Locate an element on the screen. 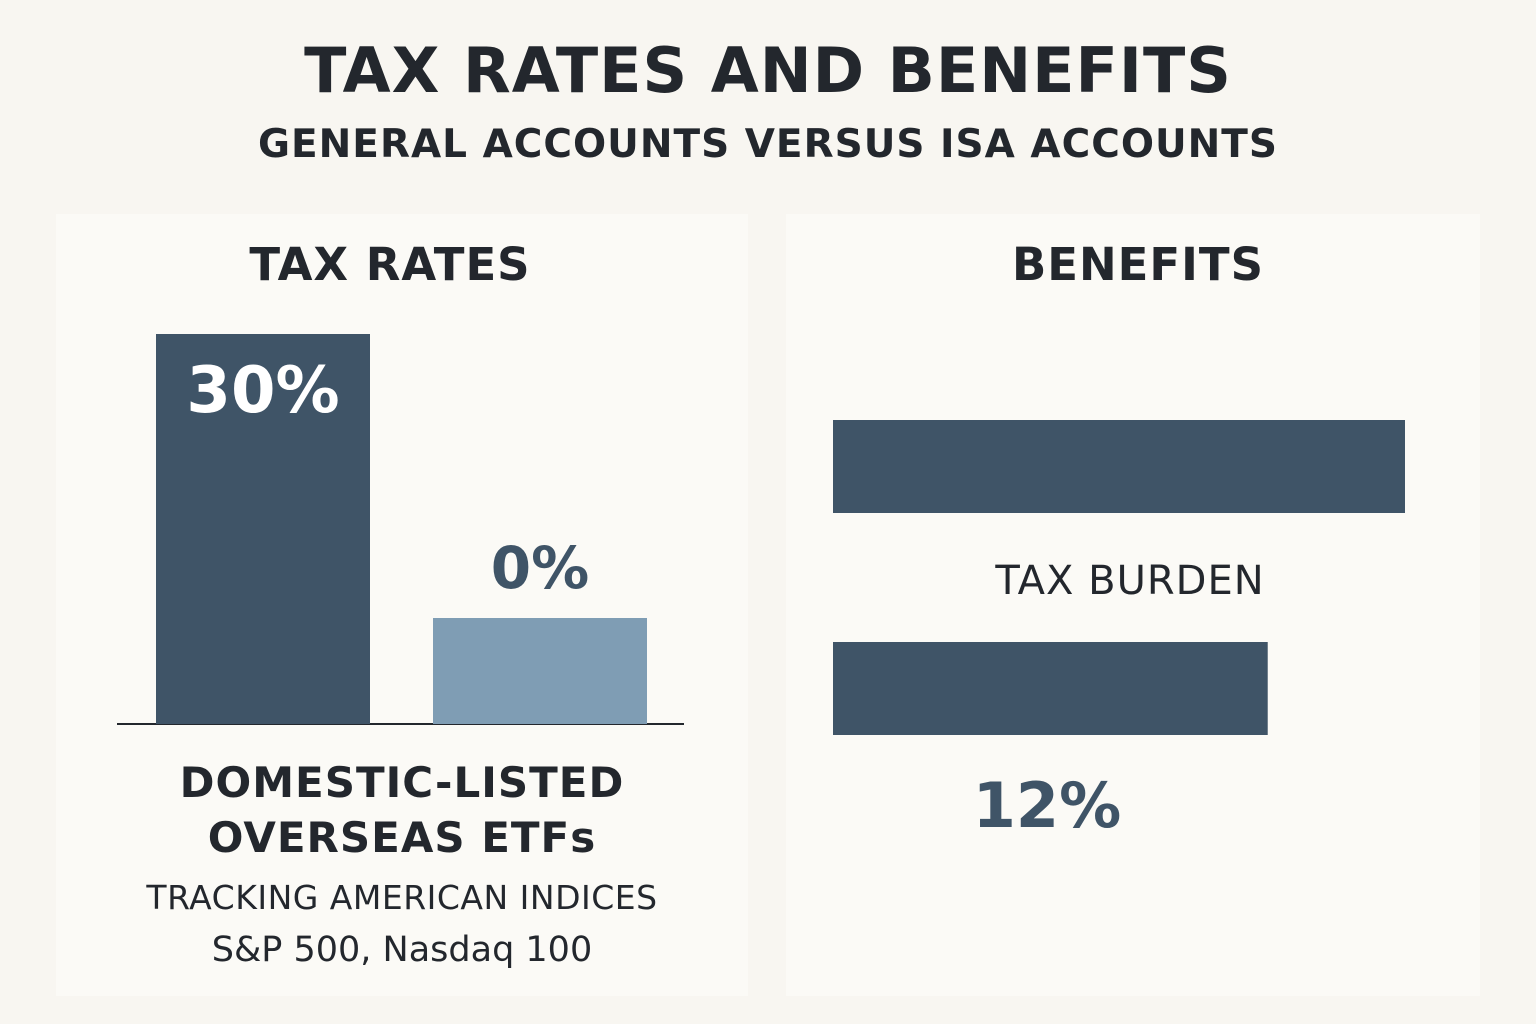 Image resolution: width=1536 pixels, height=1024 pixels. benefit-bar-2-value: 12% is located at coordinates (1047, 805).